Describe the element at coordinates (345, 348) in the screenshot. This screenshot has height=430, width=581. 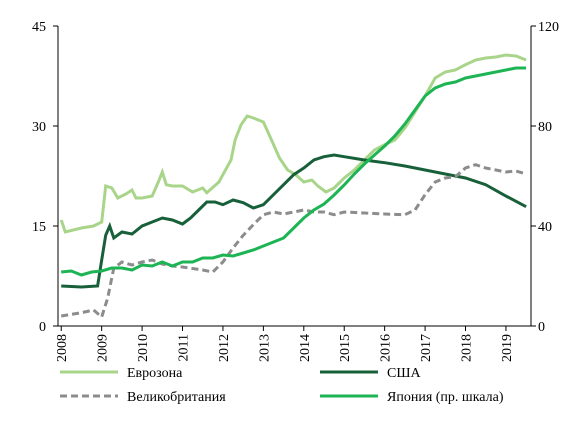
I see `x-tick-label: 2015` at that location.